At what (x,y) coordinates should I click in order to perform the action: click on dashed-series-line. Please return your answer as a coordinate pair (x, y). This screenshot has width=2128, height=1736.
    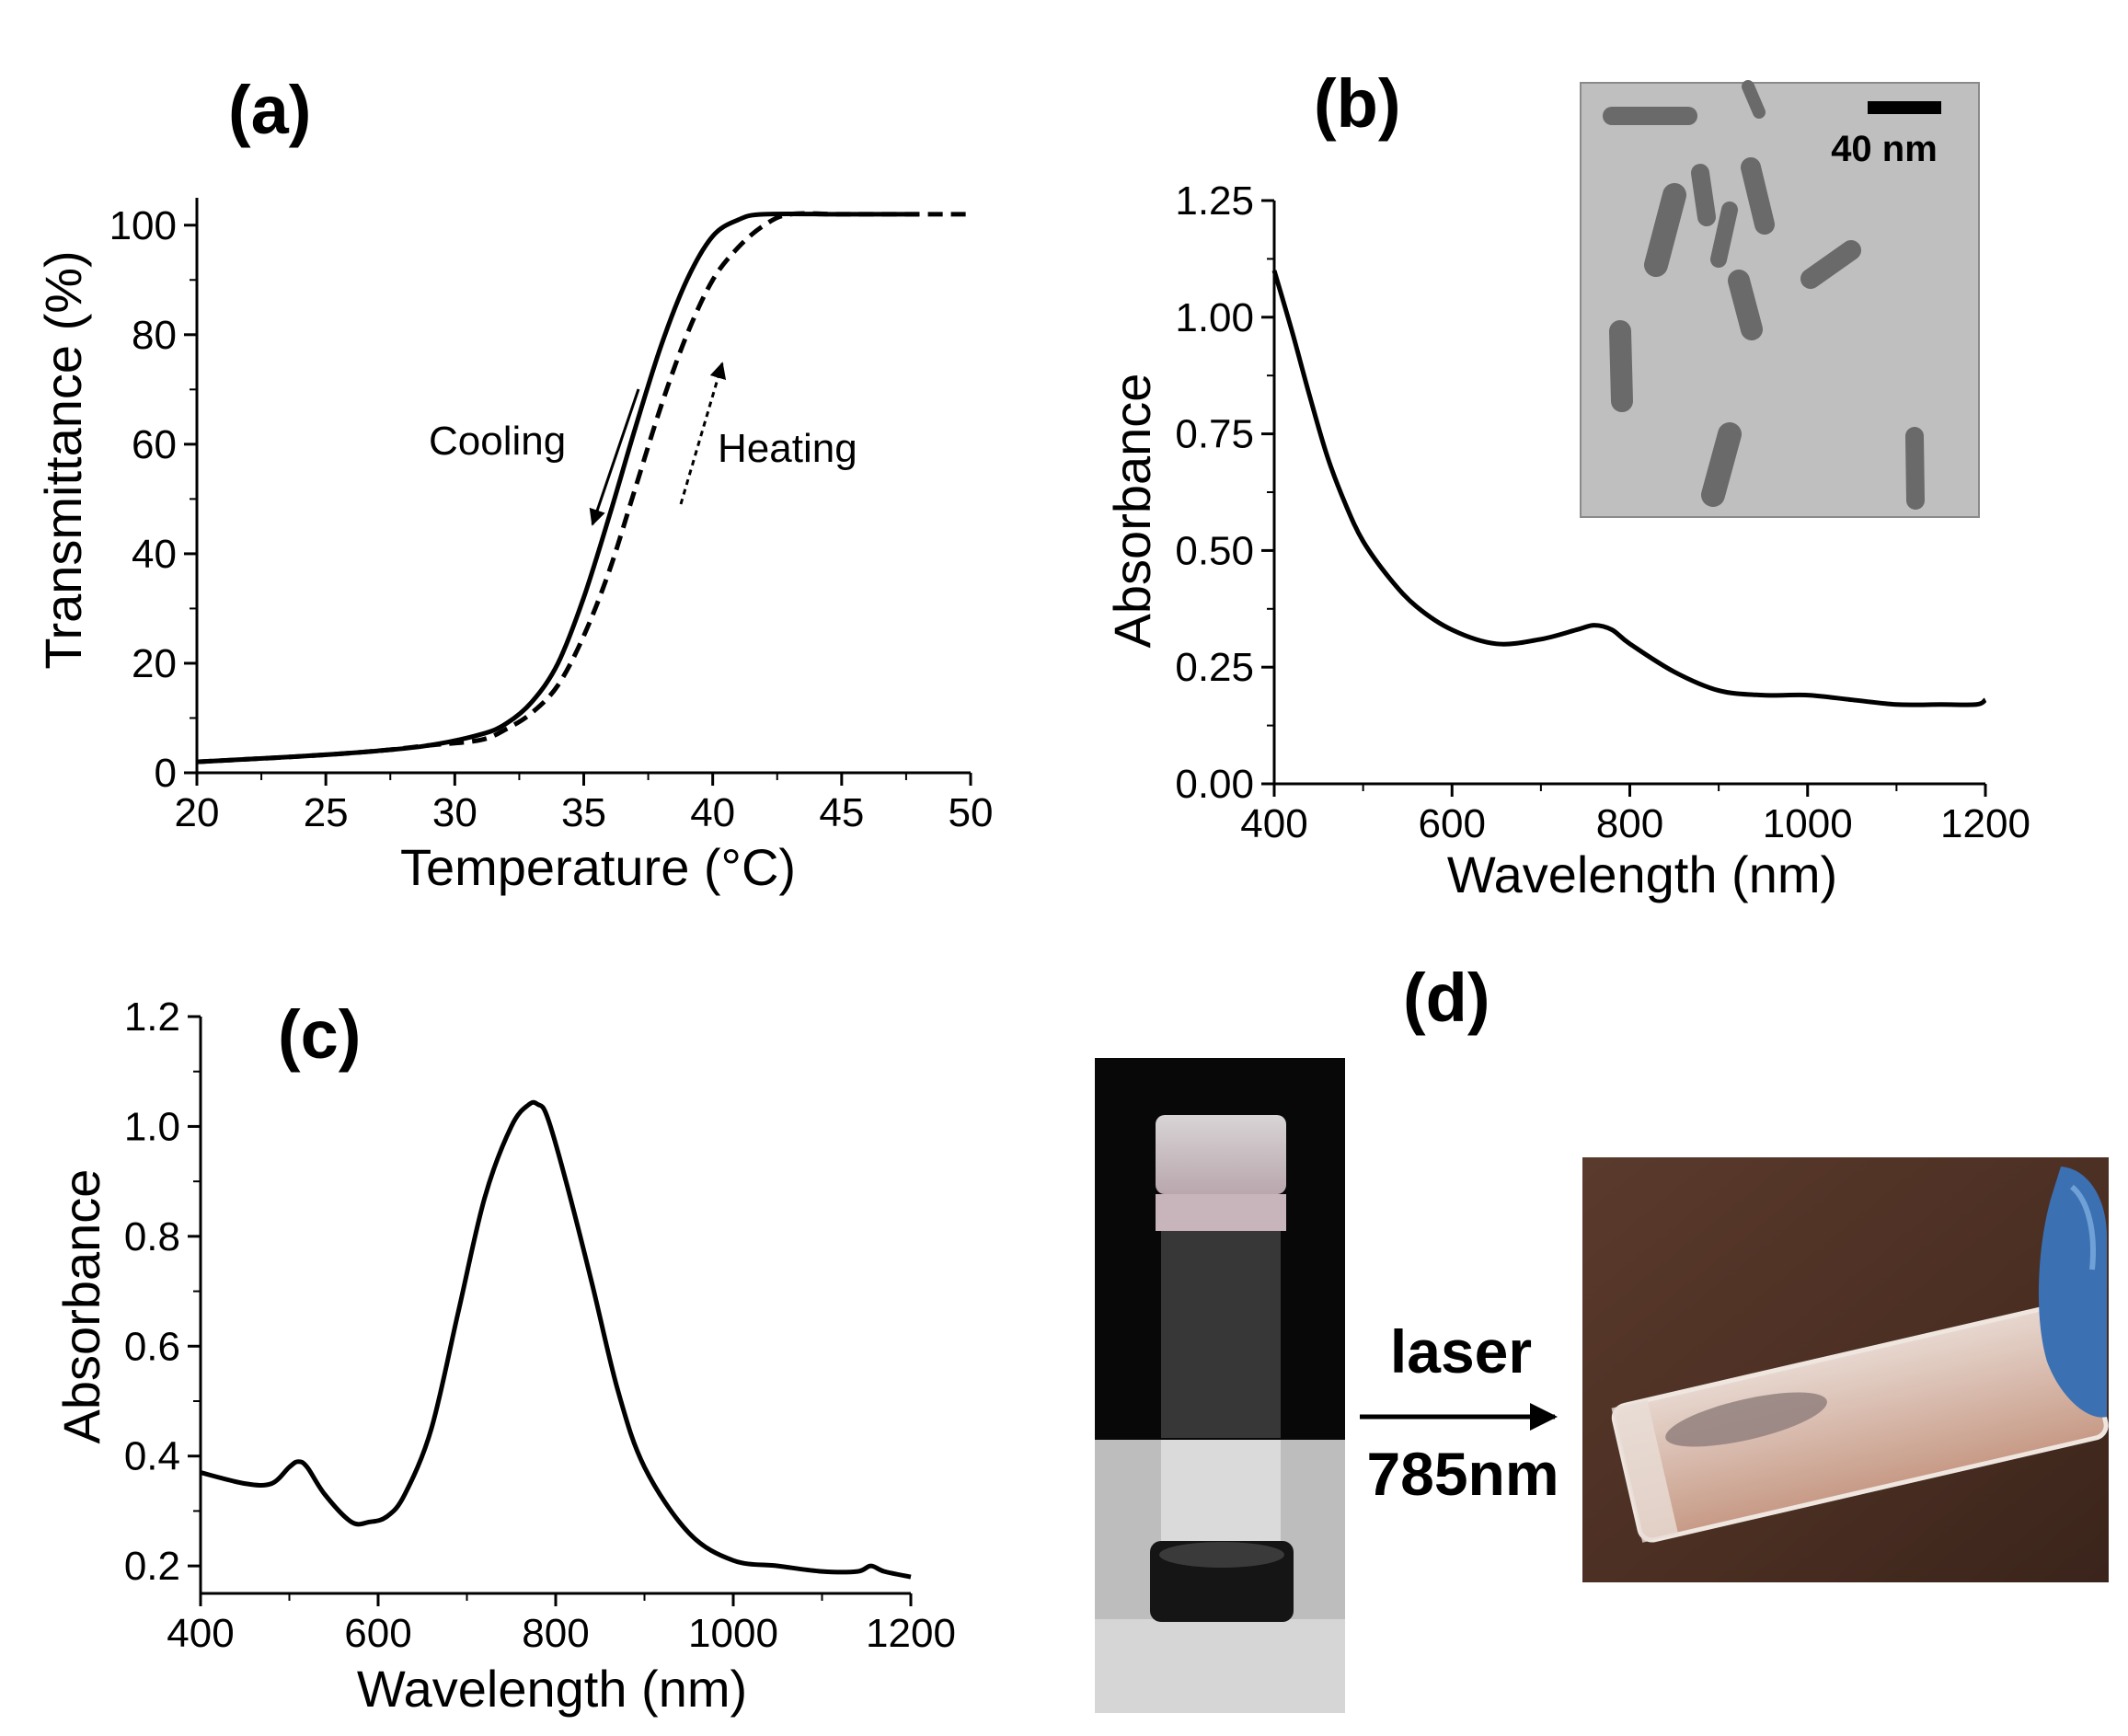
    Looking at the image, I should click on (583, 488).